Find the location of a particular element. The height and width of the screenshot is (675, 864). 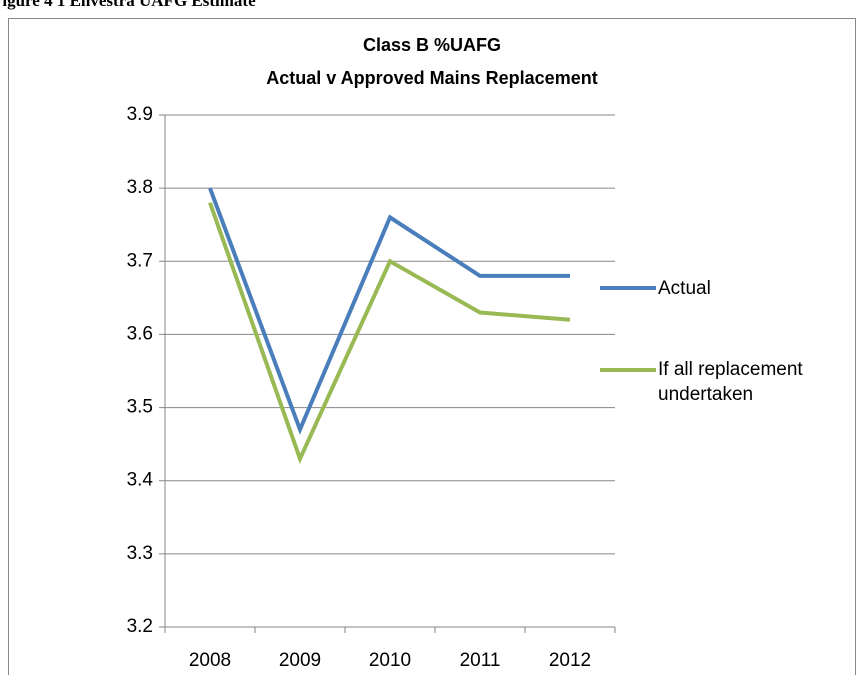

x-tick-label: 2008 is located at coordinates (210, 660).